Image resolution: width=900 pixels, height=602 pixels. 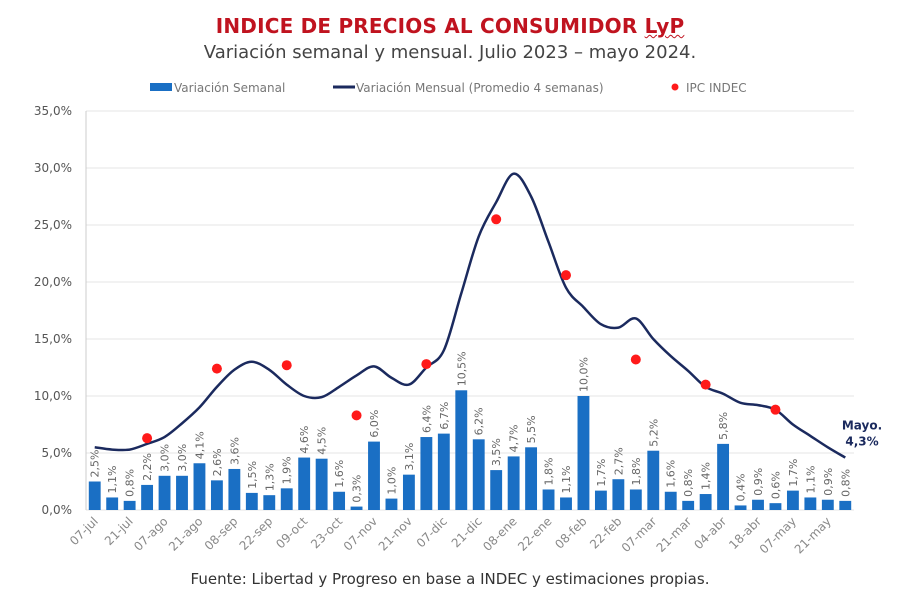 What do you see at coordinates (583, 374) in the screenshot?
I see `bar-data-label: 10,0%` at bounding box center [583, 374].